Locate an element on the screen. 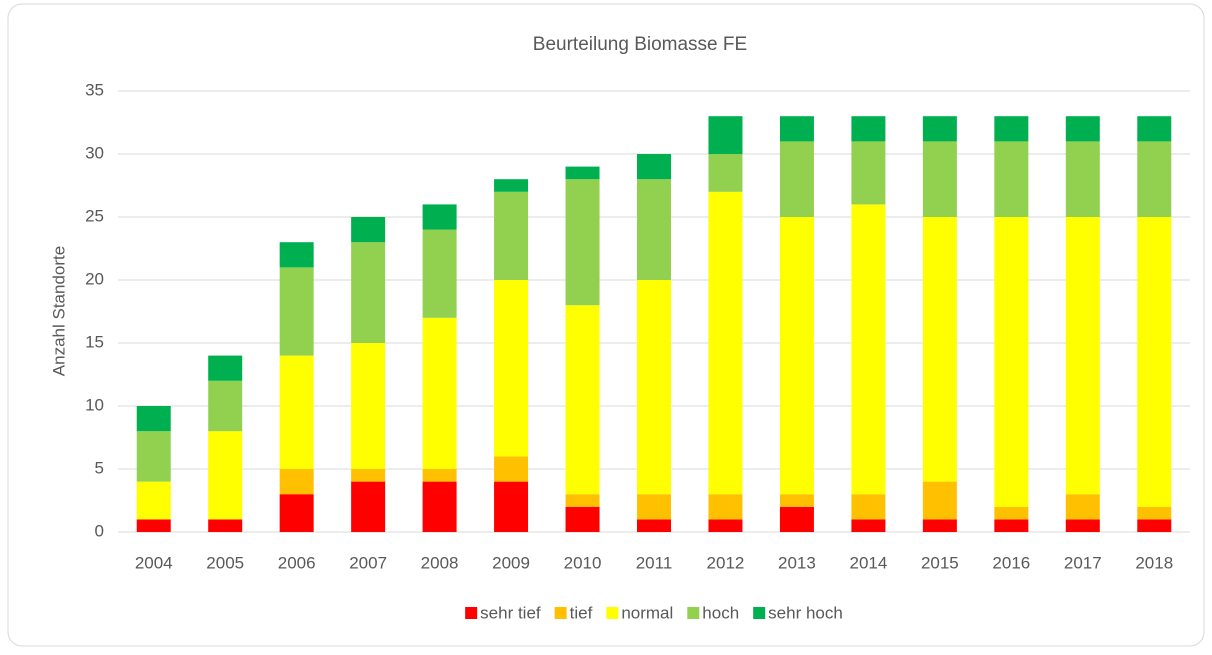 The height and width of the screenshot is (655, 1212). x-tick-label: 2008 is located at coordinates (440, 562).